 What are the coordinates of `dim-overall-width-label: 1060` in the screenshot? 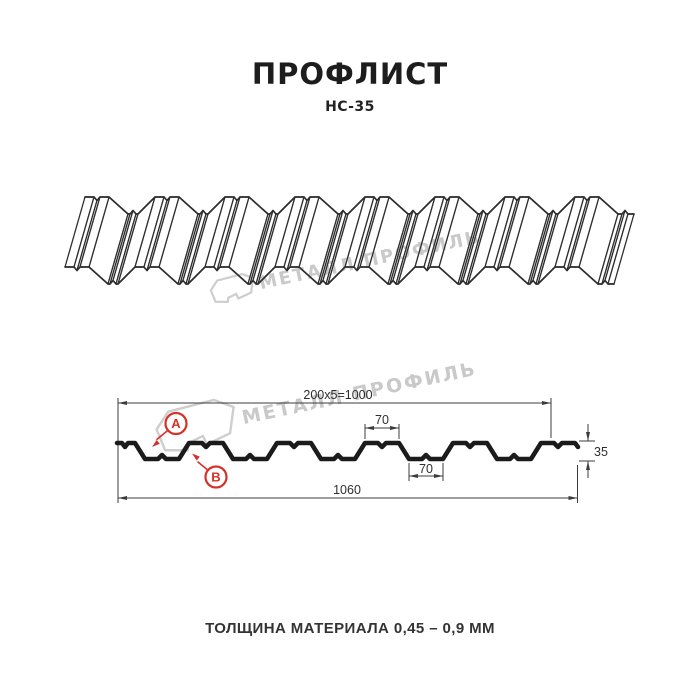 It's located at (347, 490).